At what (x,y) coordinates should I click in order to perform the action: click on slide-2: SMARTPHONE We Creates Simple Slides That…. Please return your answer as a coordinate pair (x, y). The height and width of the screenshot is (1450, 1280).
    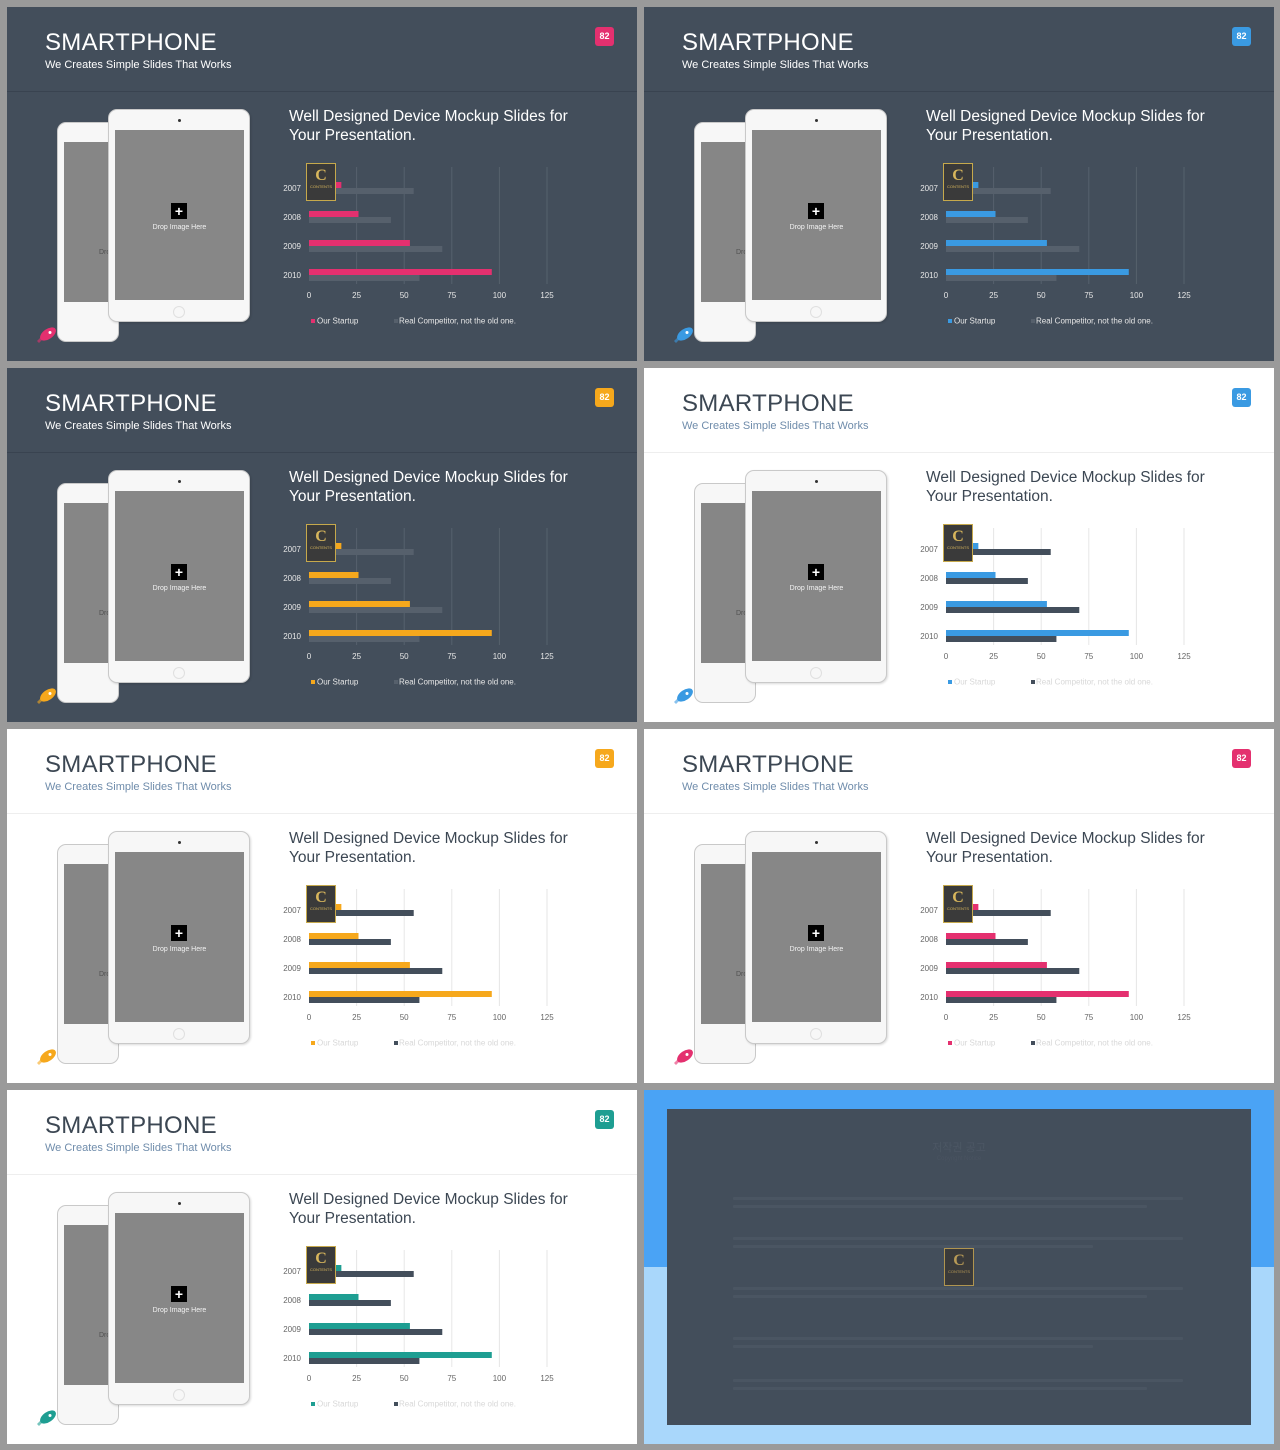
    Looking at the image, I should click on (959, 184).